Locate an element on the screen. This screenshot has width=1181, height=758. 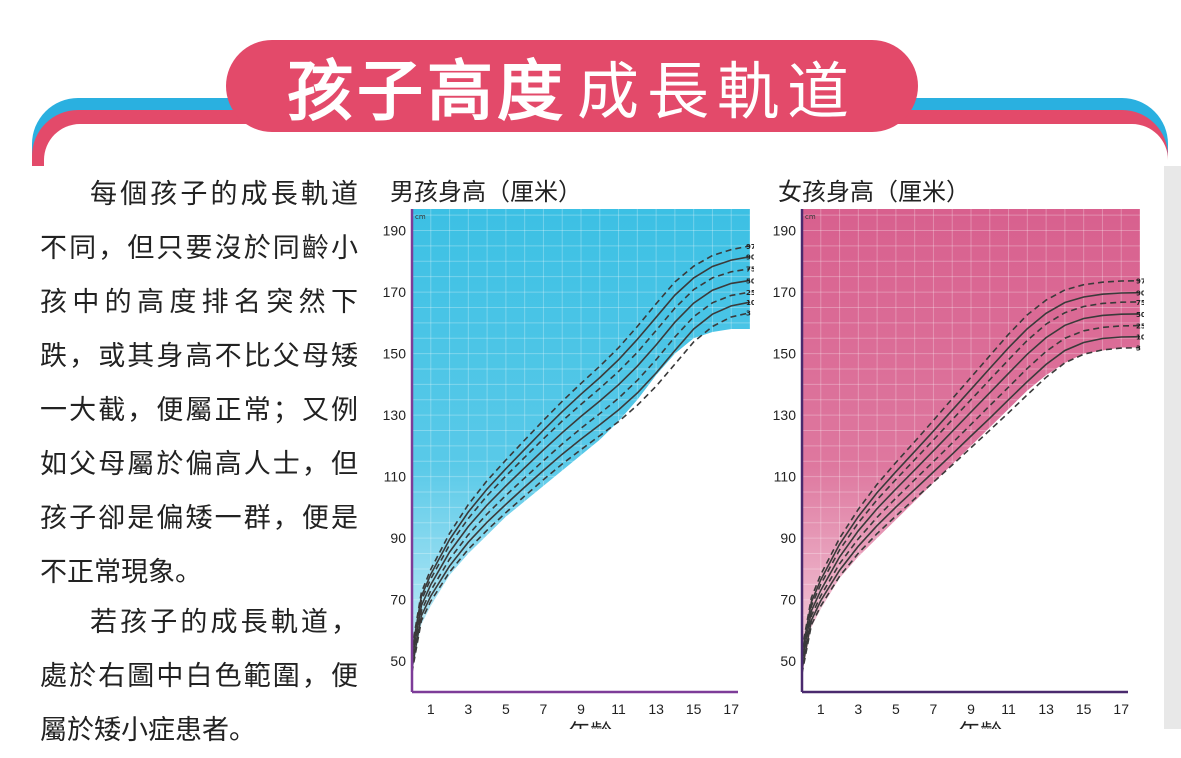
girls-percentile-25-label: 25 is located at coordinates (1140, 327).